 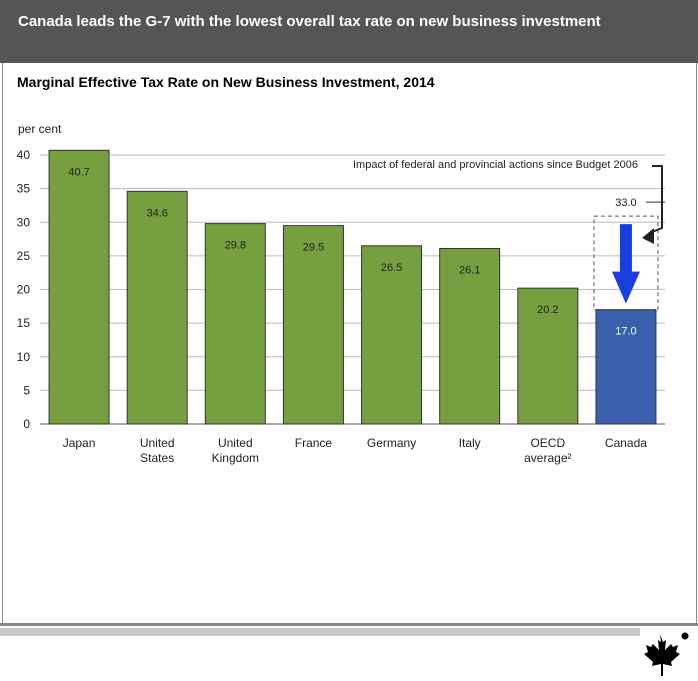 I want to click on annotation-previous-value: 33.0, so click(x=625, y=203).